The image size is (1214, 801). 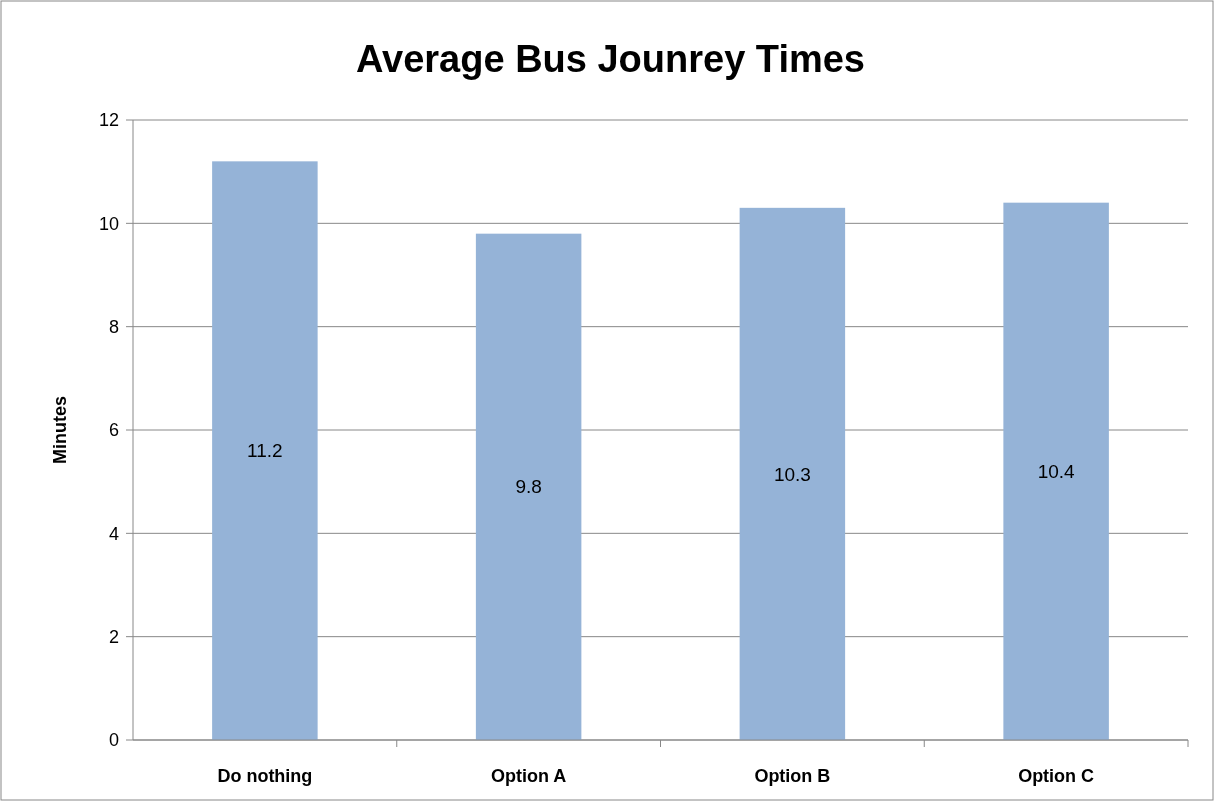 What do you see at coordinates (113, 430) in the screenshot?
I see `y-tick-label: 6` at bounding box center [113, 430].